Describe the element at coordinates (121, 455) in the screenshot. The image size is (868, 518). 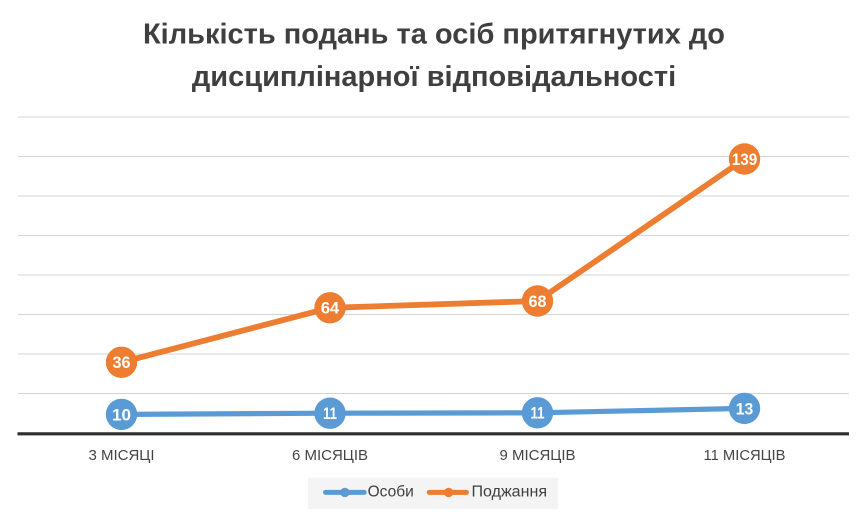
I see `svg-text: 3 МІСЯЦІ` at that location.